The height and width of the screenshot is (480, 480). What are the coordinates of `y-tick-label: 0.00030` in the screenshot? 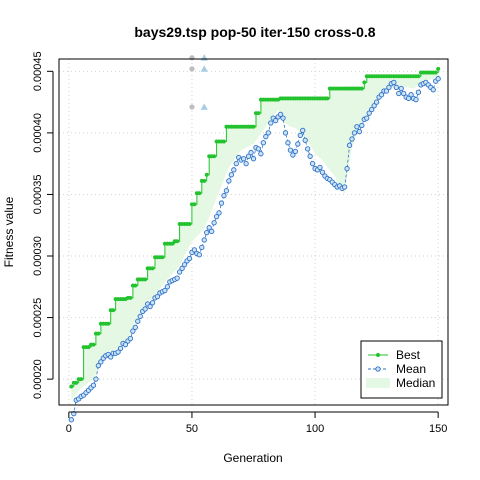 It's located at (38, 256).